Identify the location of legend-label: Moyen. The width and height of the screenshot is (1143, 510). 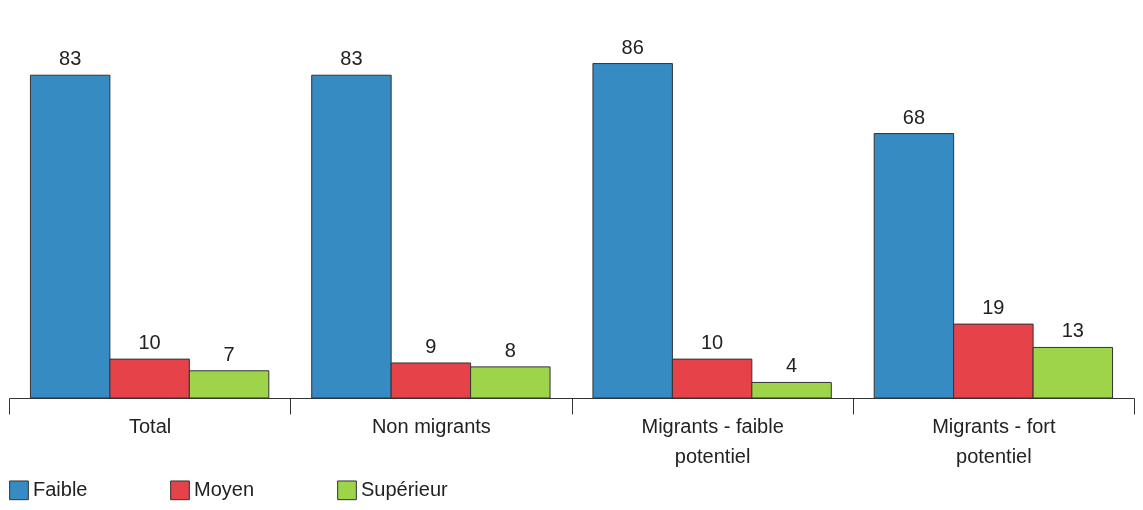
(224, 489).